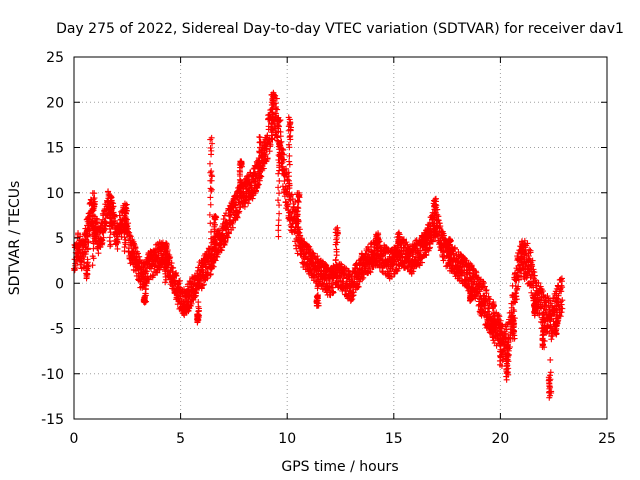 This screenshot has width=640, height=480. I want to click on x-tick-label: 20, so click(500, 439).